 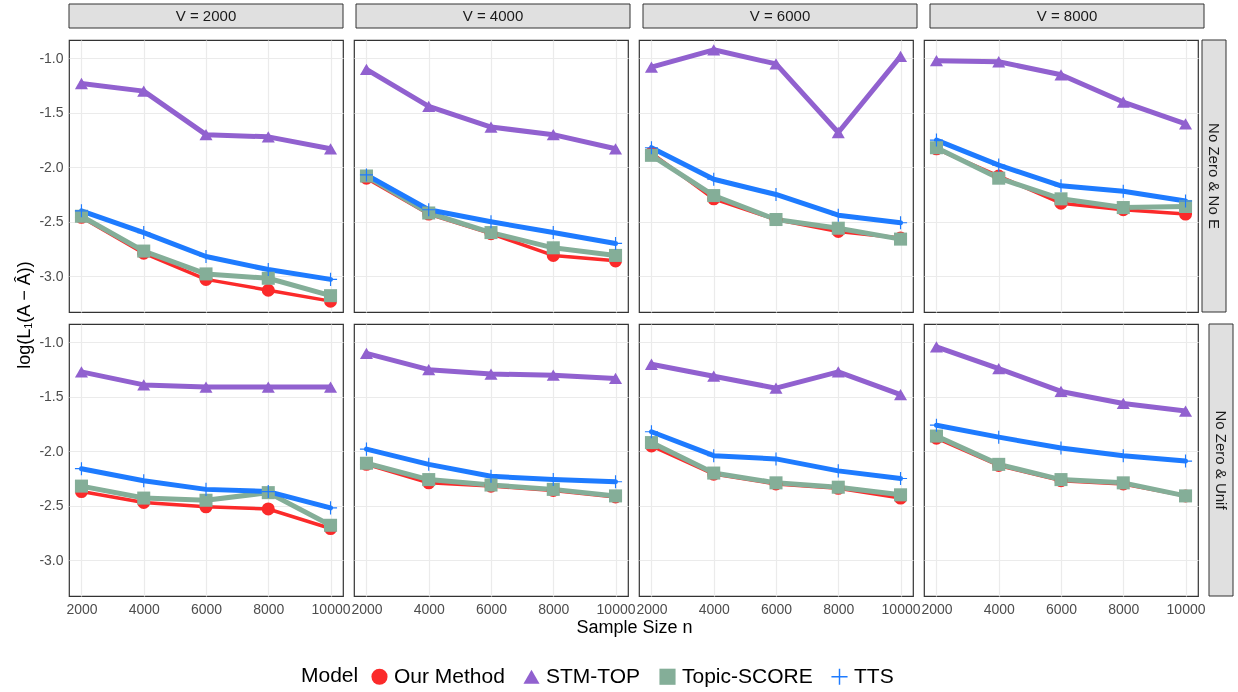 What do you see at coordinates (1067, 15) in the screenshot?
I see `chart-title: V = 8000` at bounding box center [1067, 15].